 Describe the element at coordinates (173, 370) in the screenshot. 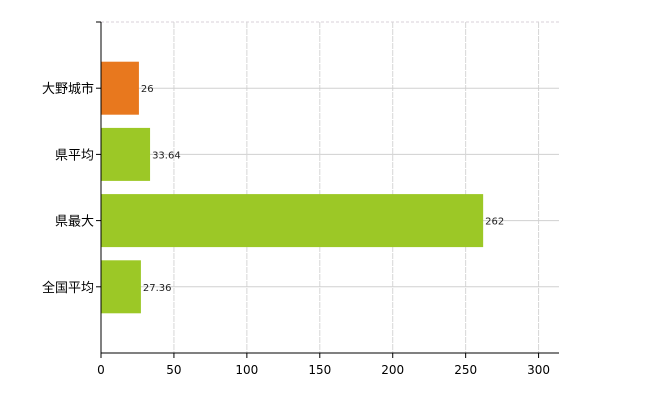

I see `x-tick-label: 50` at that location.